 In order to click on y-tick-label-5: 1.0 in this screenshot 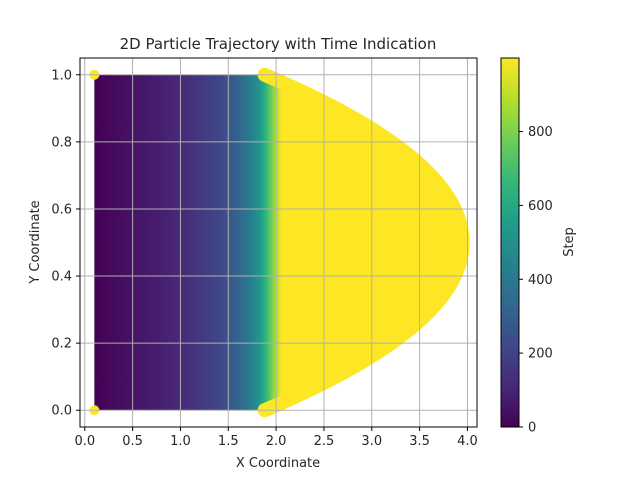, I will do `click(61, 75)`.